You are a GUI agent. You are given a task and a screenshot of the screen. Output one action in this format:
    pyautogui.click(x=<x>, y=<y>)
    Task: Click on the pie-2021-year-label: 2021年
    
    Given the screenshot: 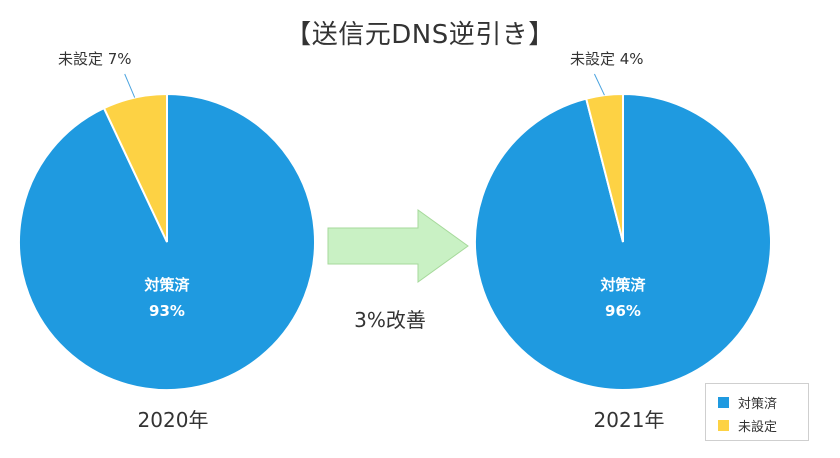 What is the action you would take?
    pyautogui.click(x=629, y=420)
    